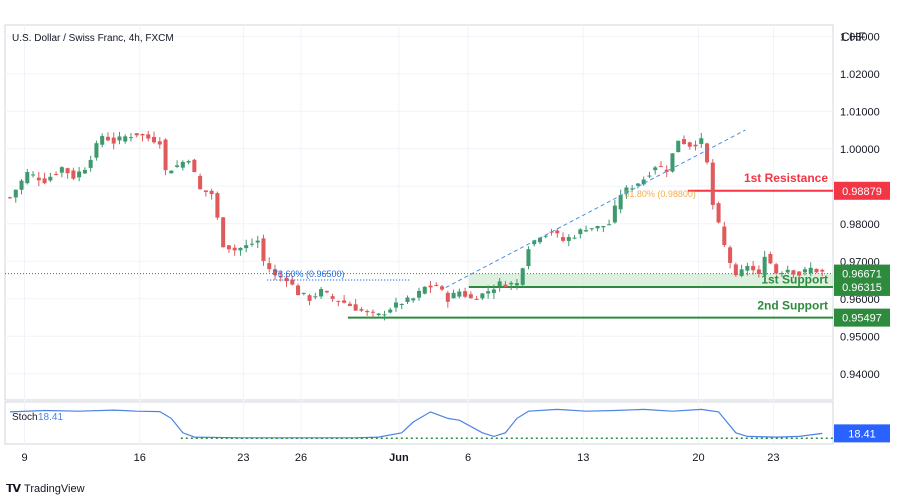  I want to click on support-2-label: 2nd Support, so click(792, 306).